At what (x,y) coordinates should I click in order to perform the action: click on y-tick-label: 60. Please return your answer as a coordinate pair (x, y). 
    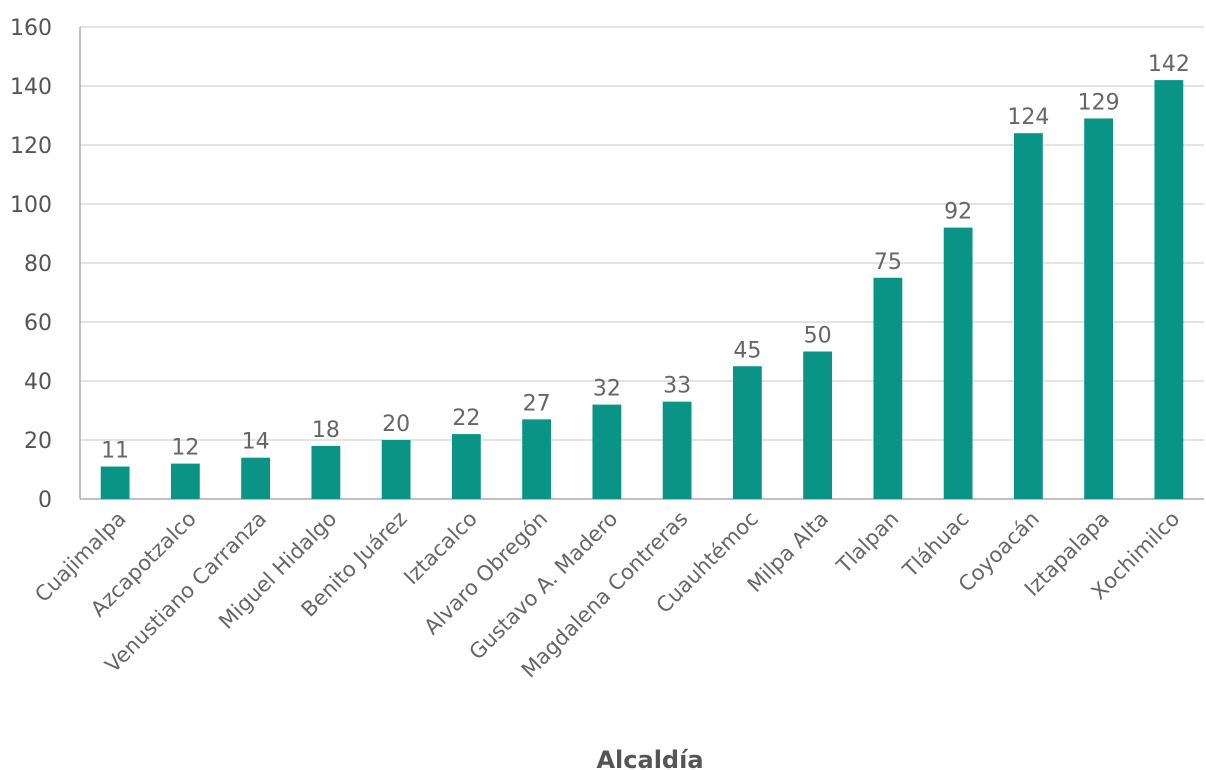
    Looking at the image, I should click on (38, 323).